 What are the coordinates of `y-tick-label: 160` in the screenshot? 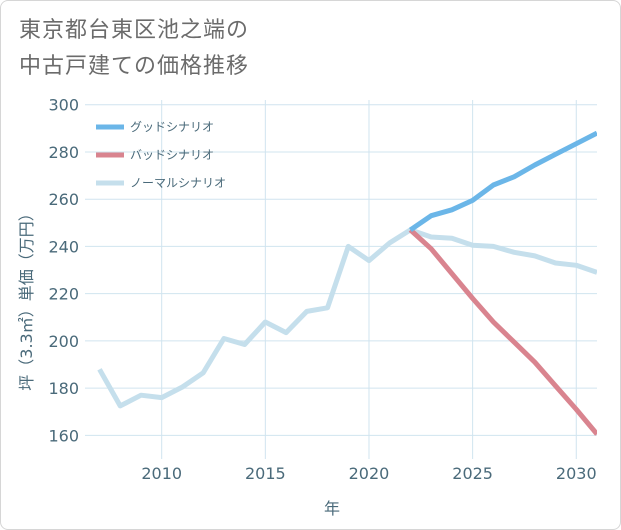 It's located at (63, 435).